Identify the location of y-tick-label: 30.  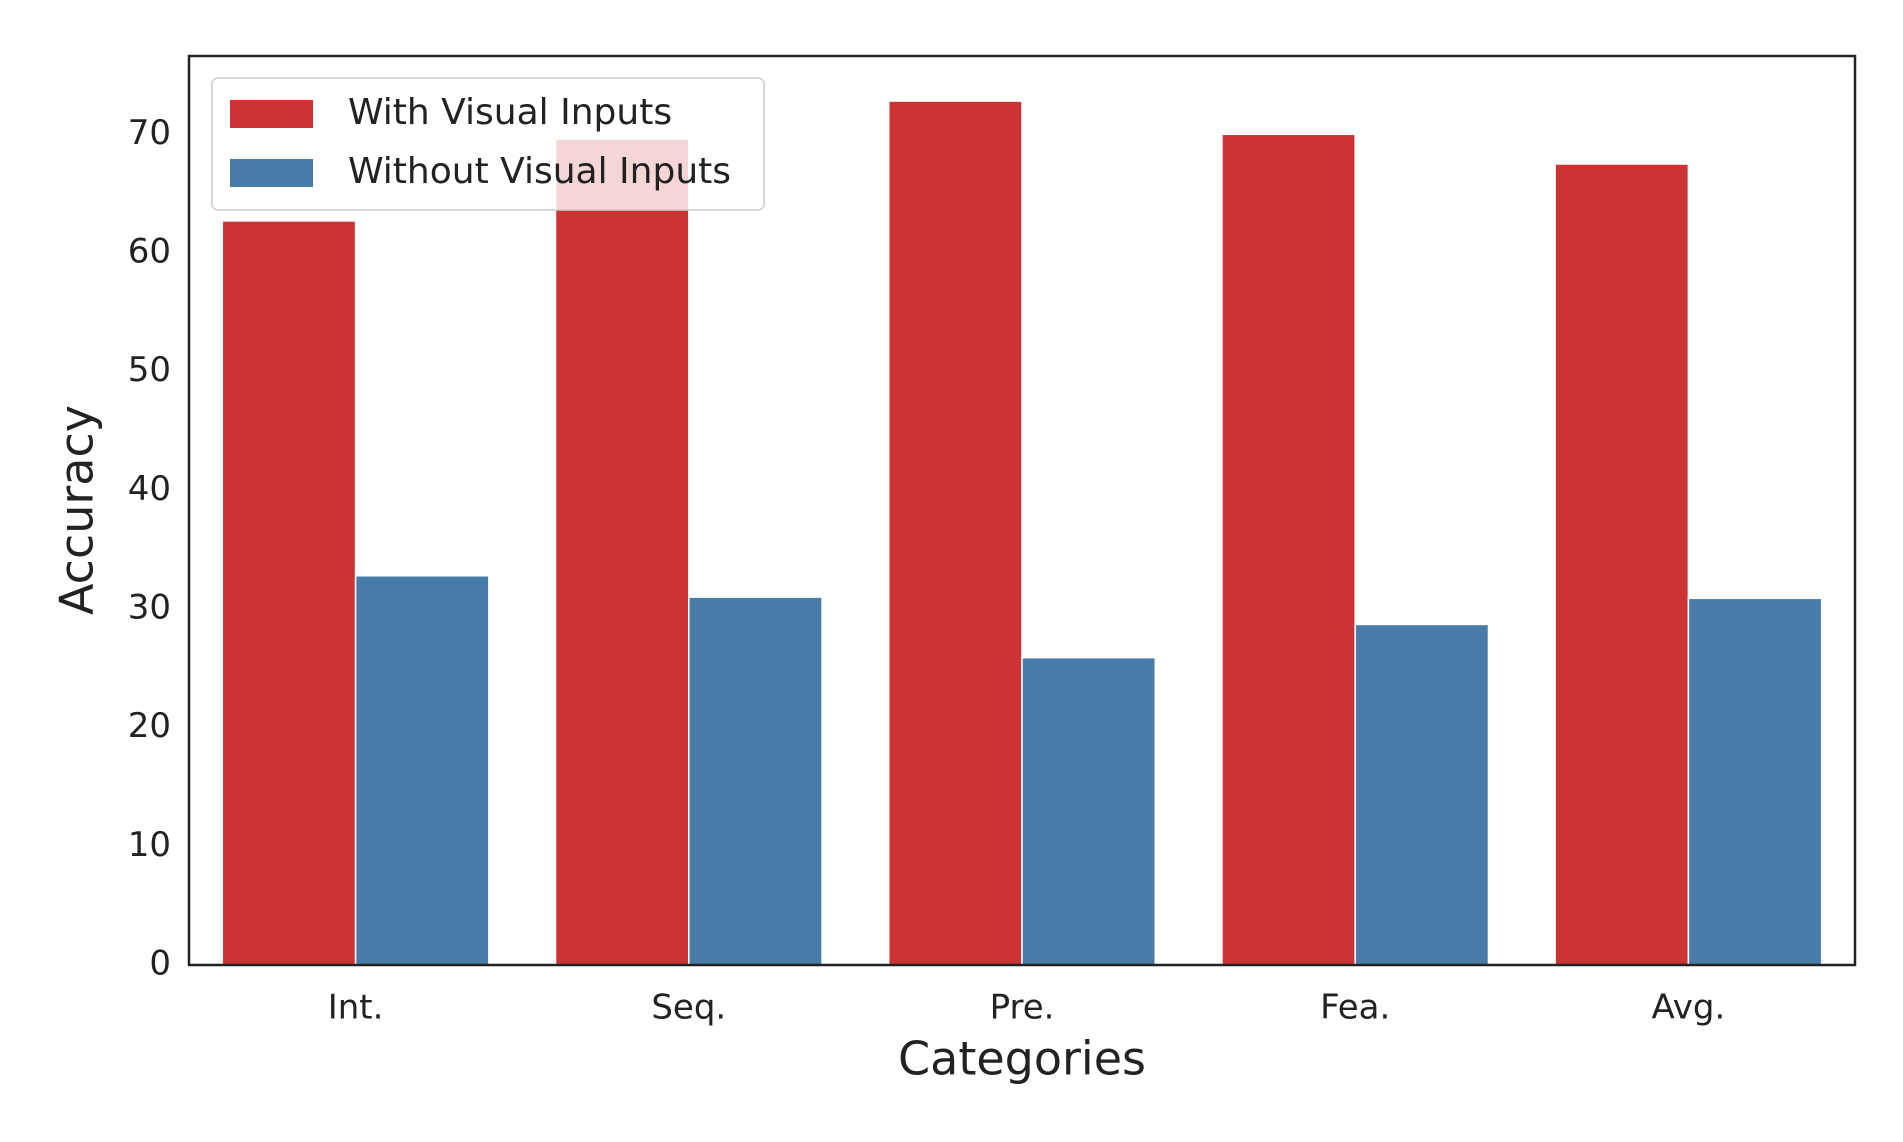
(149, 607).